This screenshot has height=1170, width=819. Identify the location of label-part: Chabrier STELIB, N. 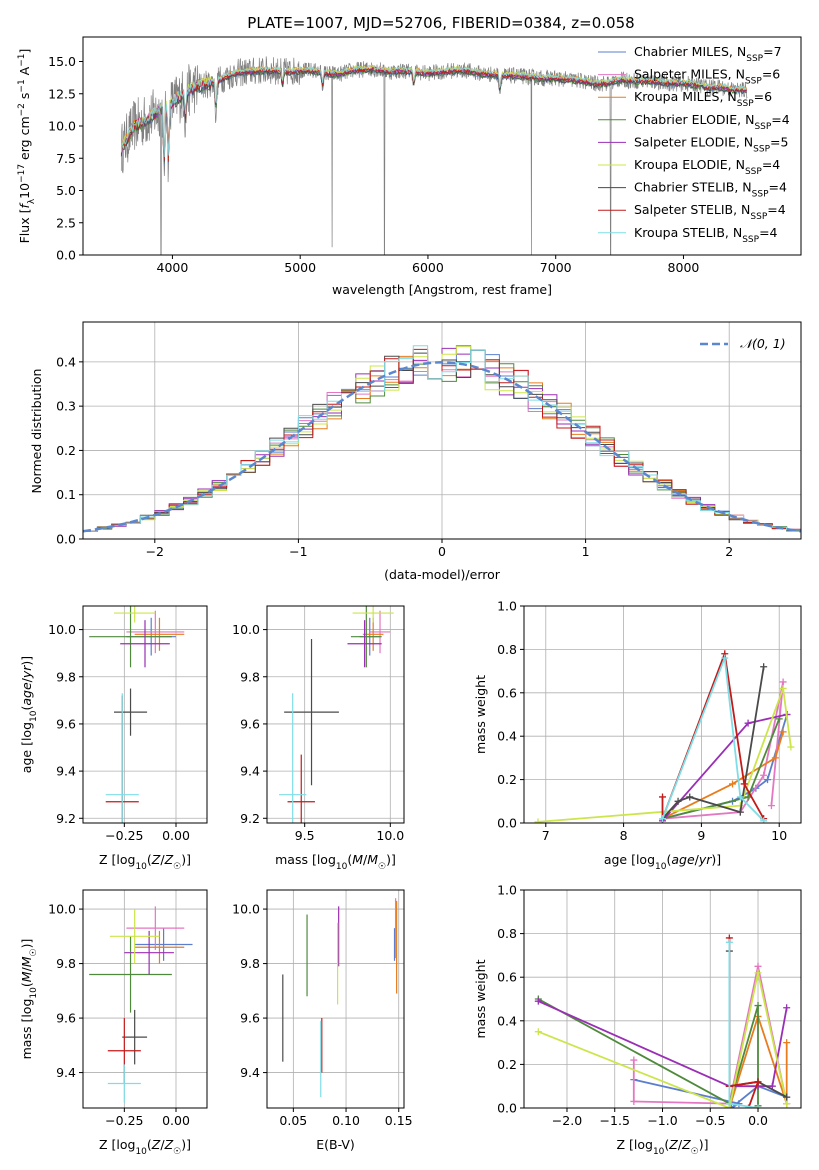
(693, 187).